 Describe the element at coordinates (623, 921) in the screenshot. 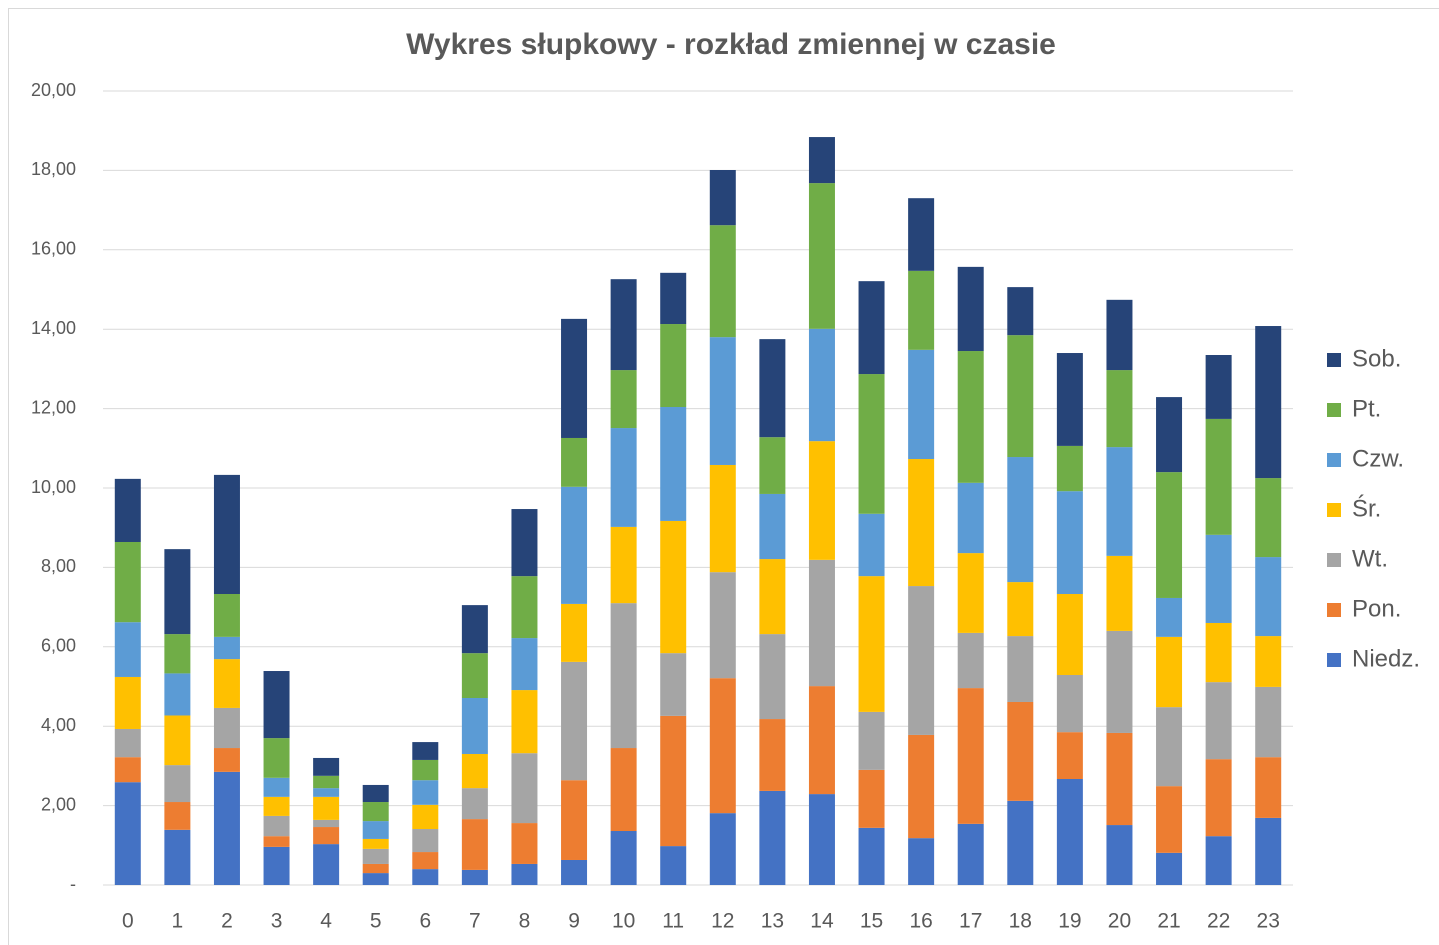

I see `x-tick-label: 10` at that location.